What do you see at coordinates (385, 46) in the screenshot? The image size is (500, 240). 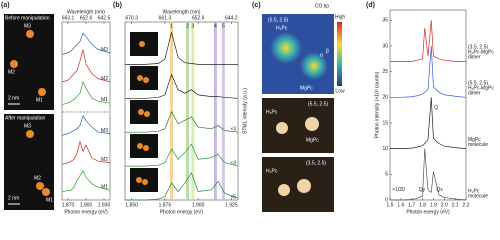 I see `y-tick-label: 30` at bounding box center [385, 46].